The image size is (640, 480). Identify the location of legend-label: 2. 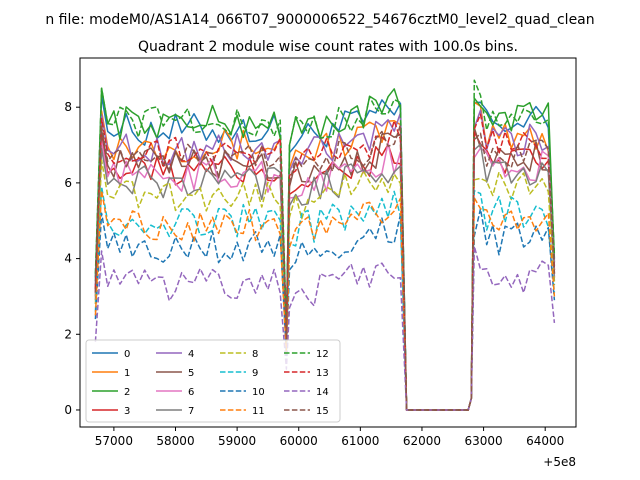
(127, 392).